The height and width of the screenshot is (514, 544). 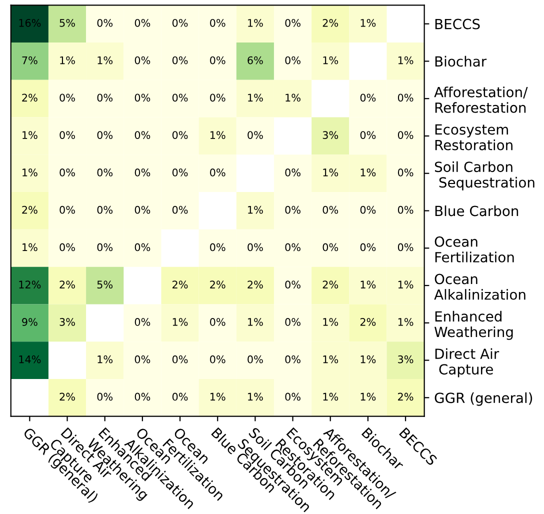 What do you see at coordinates (30, 284) in the screenshot?
I see `data-label: 12%` at bounding box center [30, 284].